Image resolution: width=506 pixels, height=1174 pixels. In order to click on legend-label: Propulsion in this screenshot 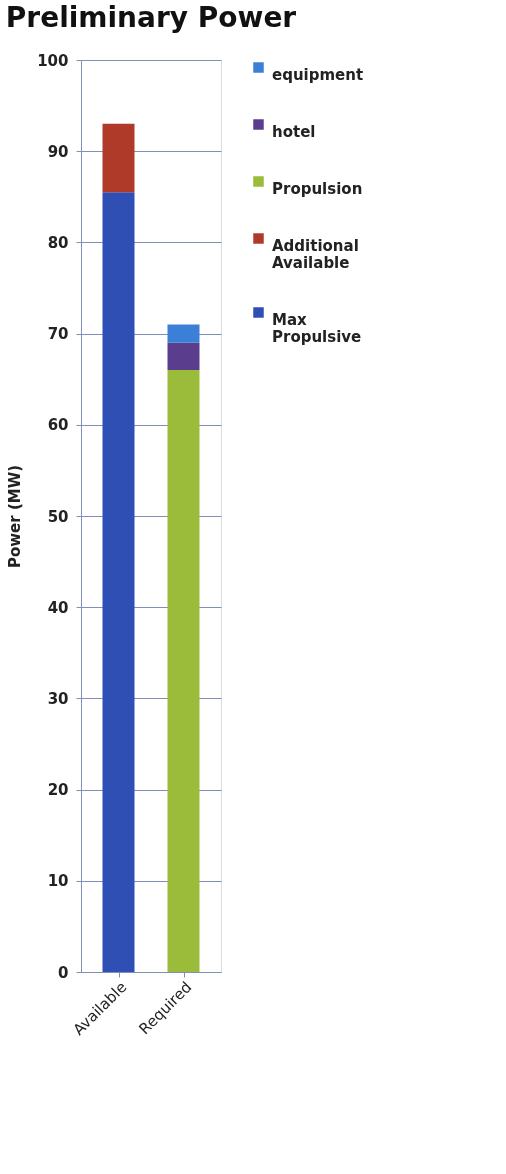, I will do `click(317, 188)`.